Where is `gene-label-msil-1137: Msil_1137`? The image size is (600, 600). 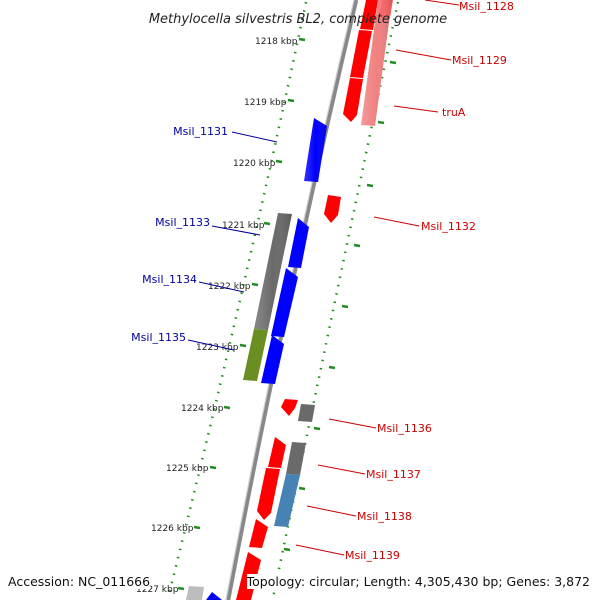 gene-label-msil-1137: Msil_1137 is located at coordinates (393, 474).